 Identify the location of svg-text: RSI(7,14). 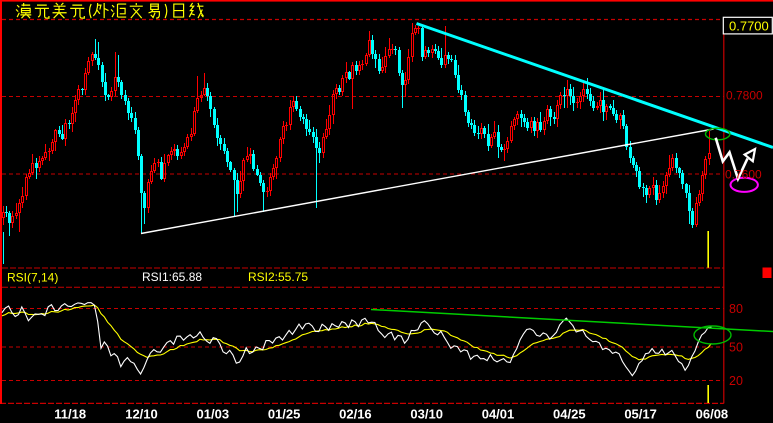
(32, 278).